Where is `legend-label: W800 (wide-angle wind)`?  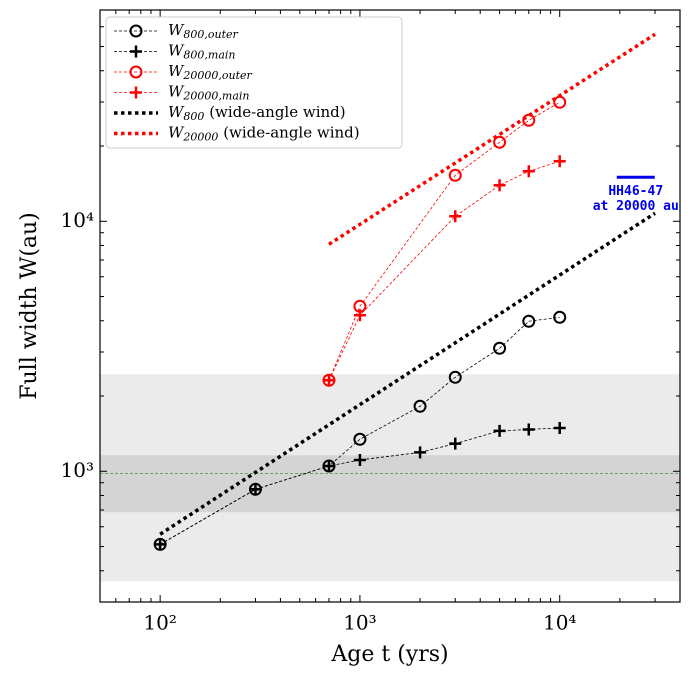
legend-label: W800 (wide-angle wind) is located at coordinates (257, 113).